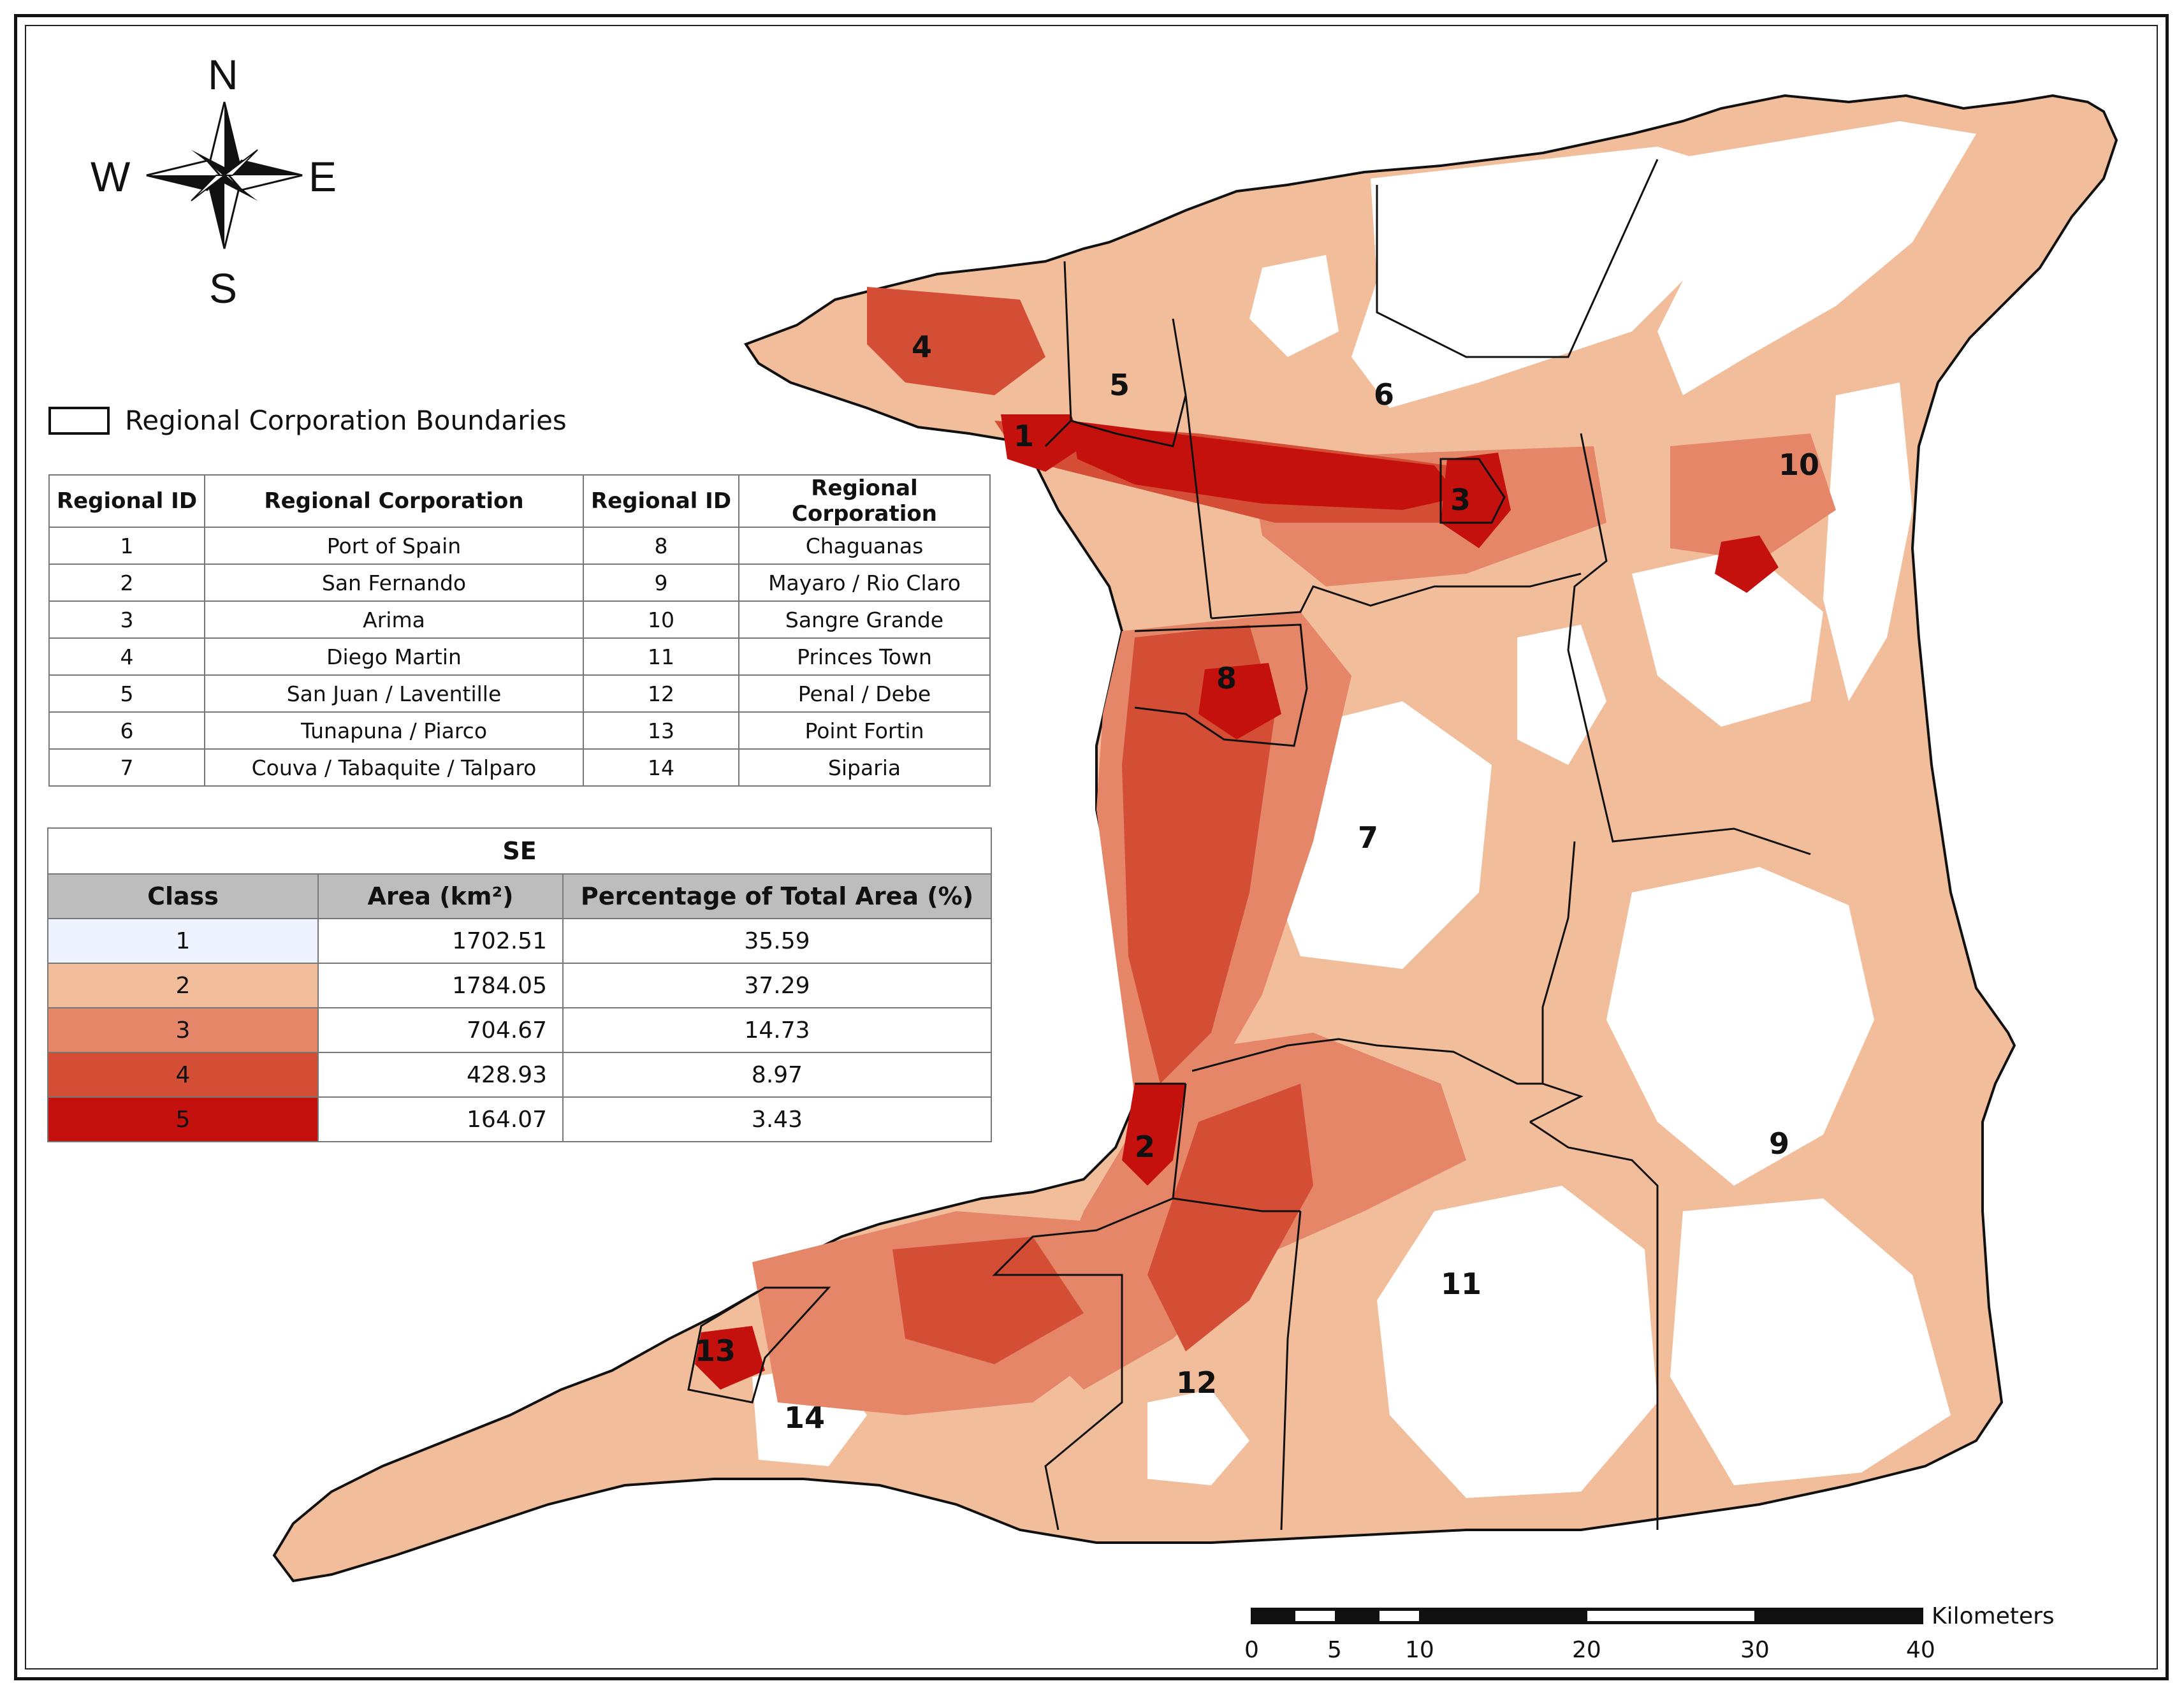 The image size is (2184, 1695). I want to click on table-row: 2 1784.05 37.29, so click(519, 985).